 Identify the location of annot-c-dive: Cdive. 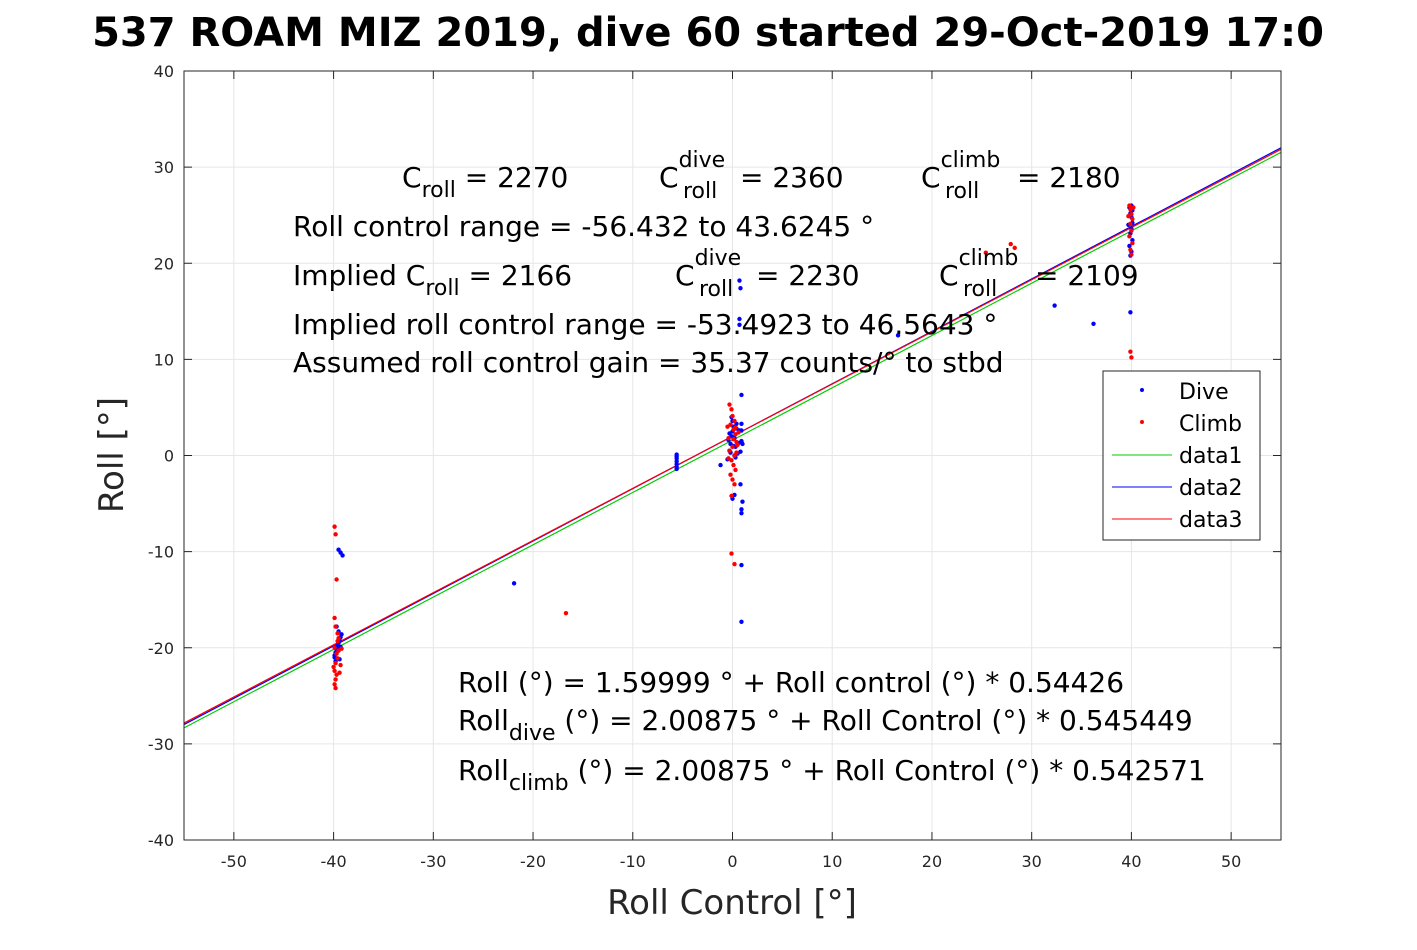
(692, 171).